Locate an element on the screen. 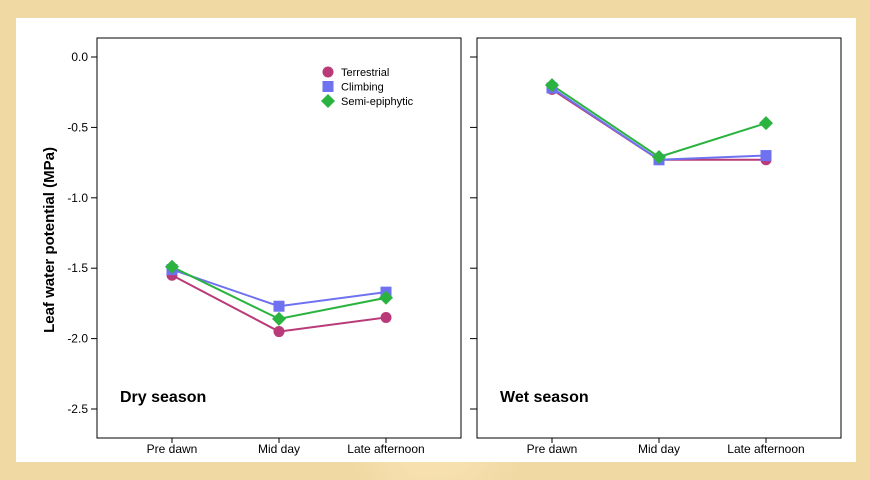 The image size is (870, 480). panel-label: Dry season is located at coordinates (163, 397).